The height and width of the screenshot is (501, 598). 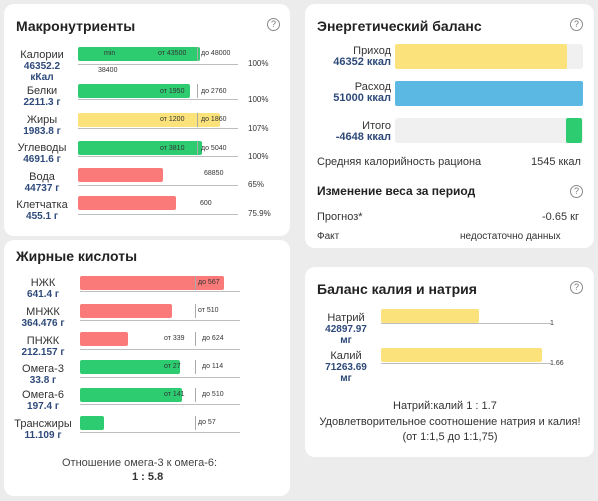 I want to click on omega3-to: до 114, so click(x=213, y=366).